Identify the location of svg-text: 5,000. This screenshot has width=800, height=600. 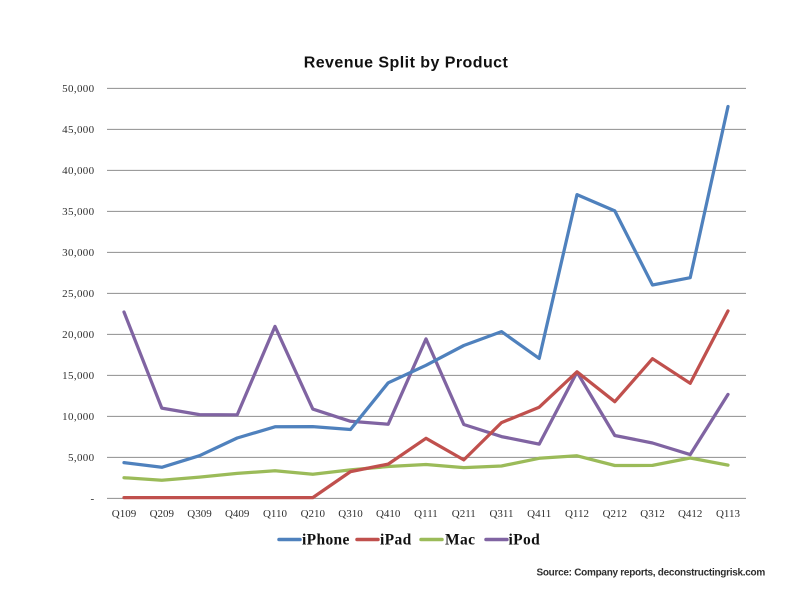
(81, 458).